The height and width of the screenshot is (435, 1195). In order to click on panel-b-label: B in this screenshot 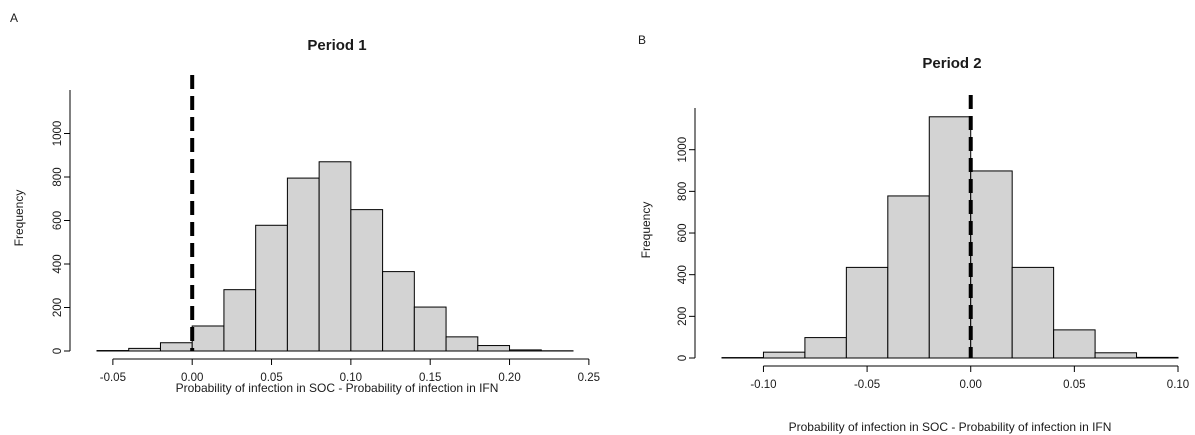, I will do `click(642, 40)`.